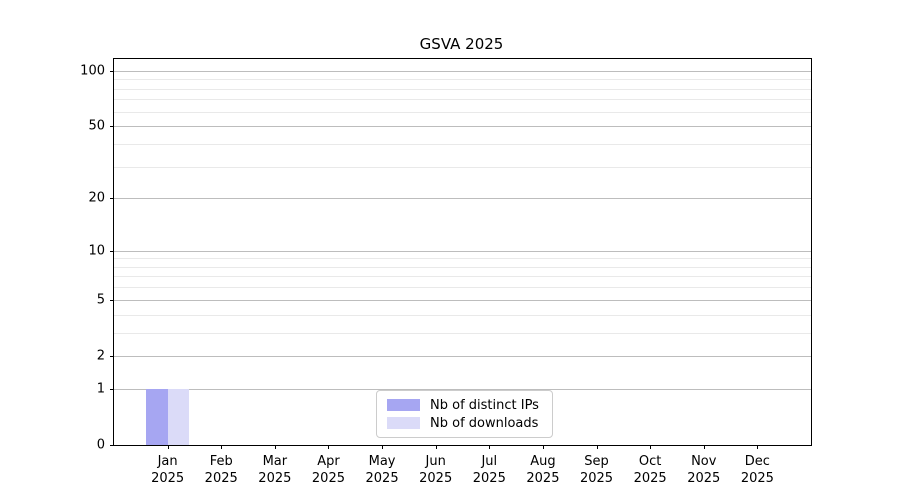 The height and width of the screenshot is (500, 900). Describe the element at coordinates (275, 470) in the screenshot. I see `x-tick-label: Mar 2025` at that location.